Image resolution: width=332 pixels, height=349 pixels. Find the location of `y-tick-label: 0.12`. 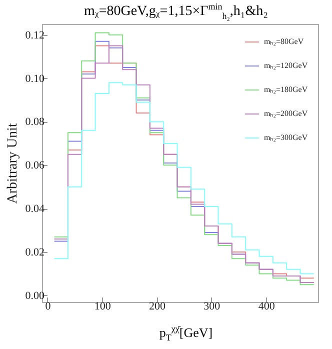

y-tick-label: 0.12 is located at coordinates (34, 35).